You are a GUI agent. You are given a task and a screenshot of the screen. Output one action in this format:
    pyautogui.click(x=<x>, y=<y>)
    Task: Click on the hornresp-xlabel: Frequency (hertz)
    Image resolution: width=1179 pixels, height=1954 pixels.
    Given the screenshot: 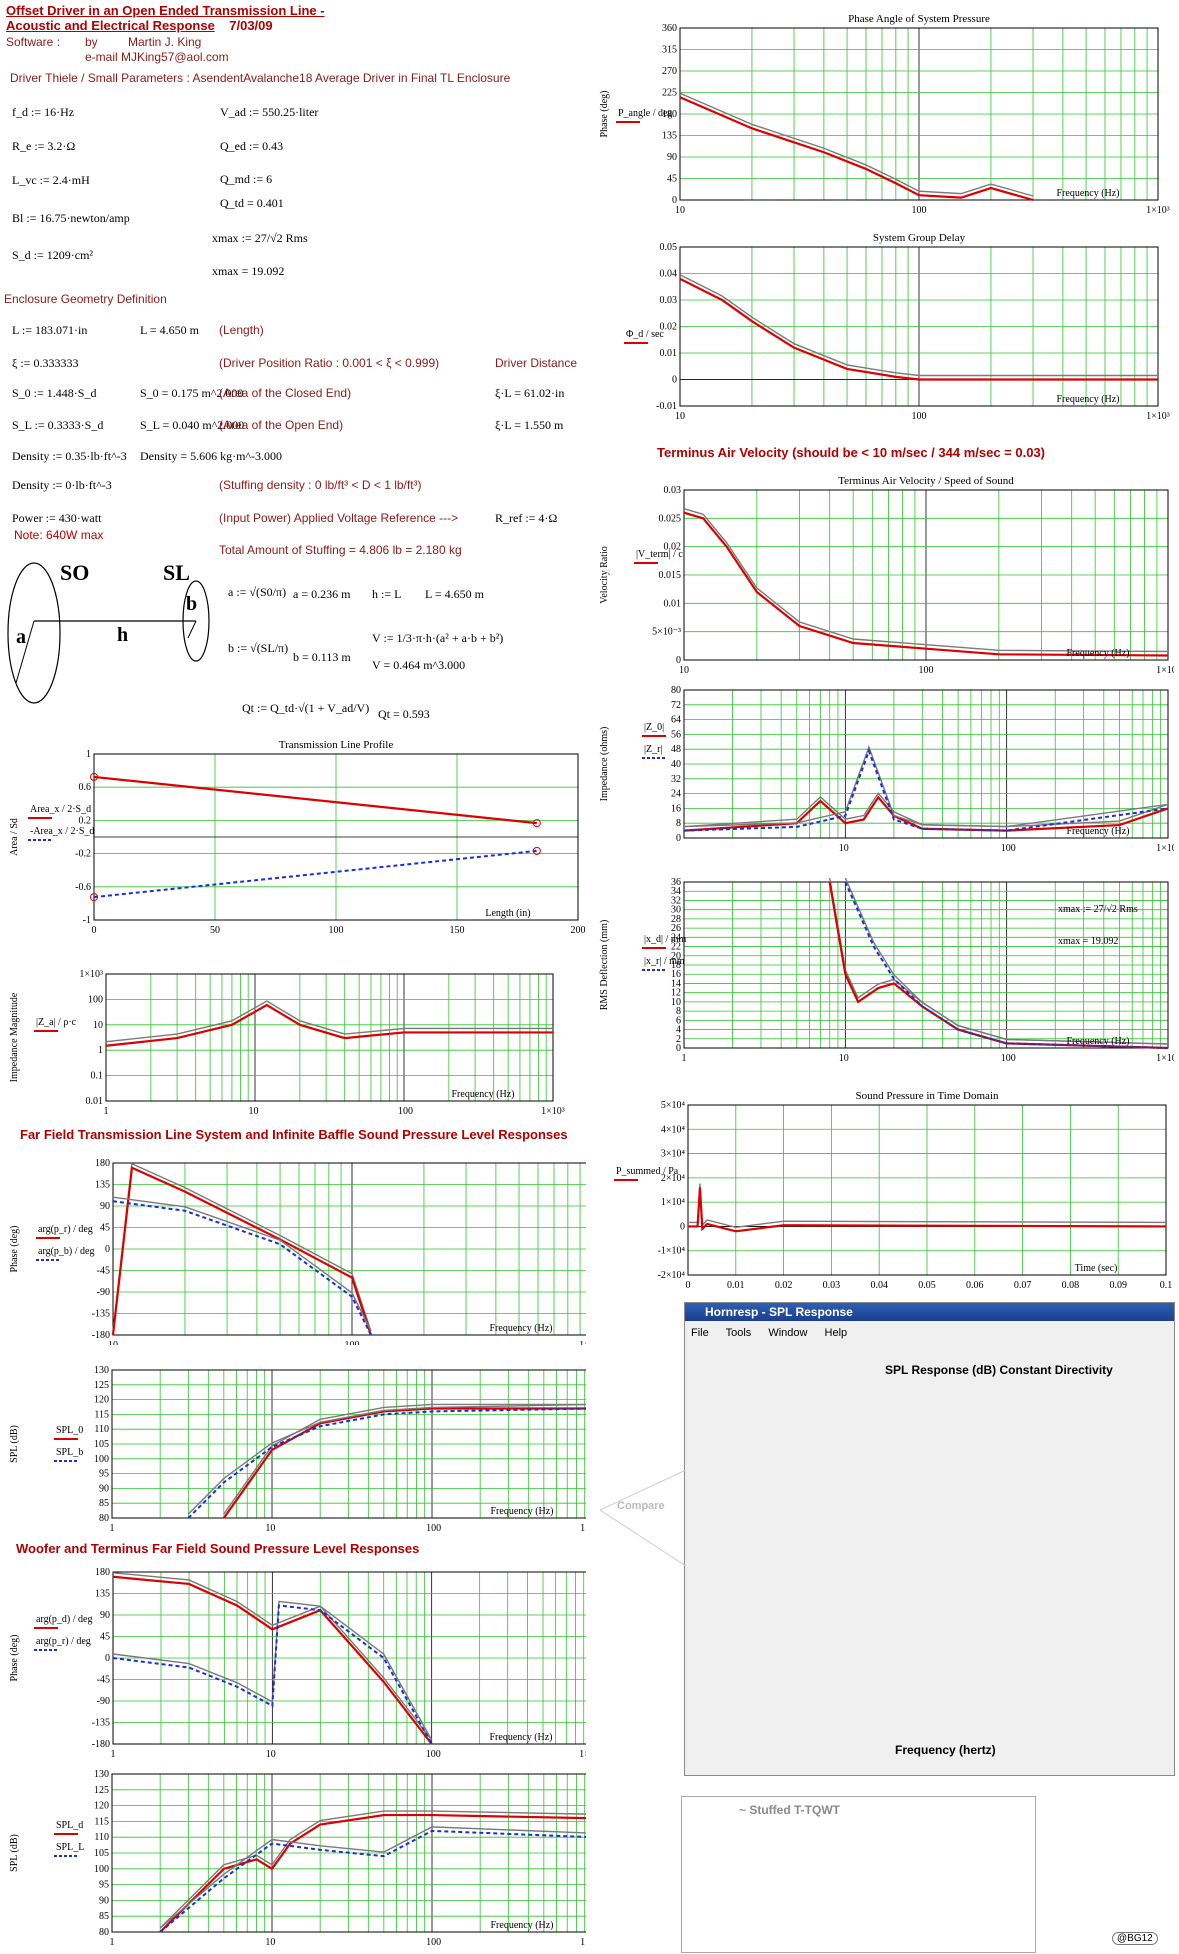 What is the action you would take?
    pyautogui.click(x=945, y=1750)
    